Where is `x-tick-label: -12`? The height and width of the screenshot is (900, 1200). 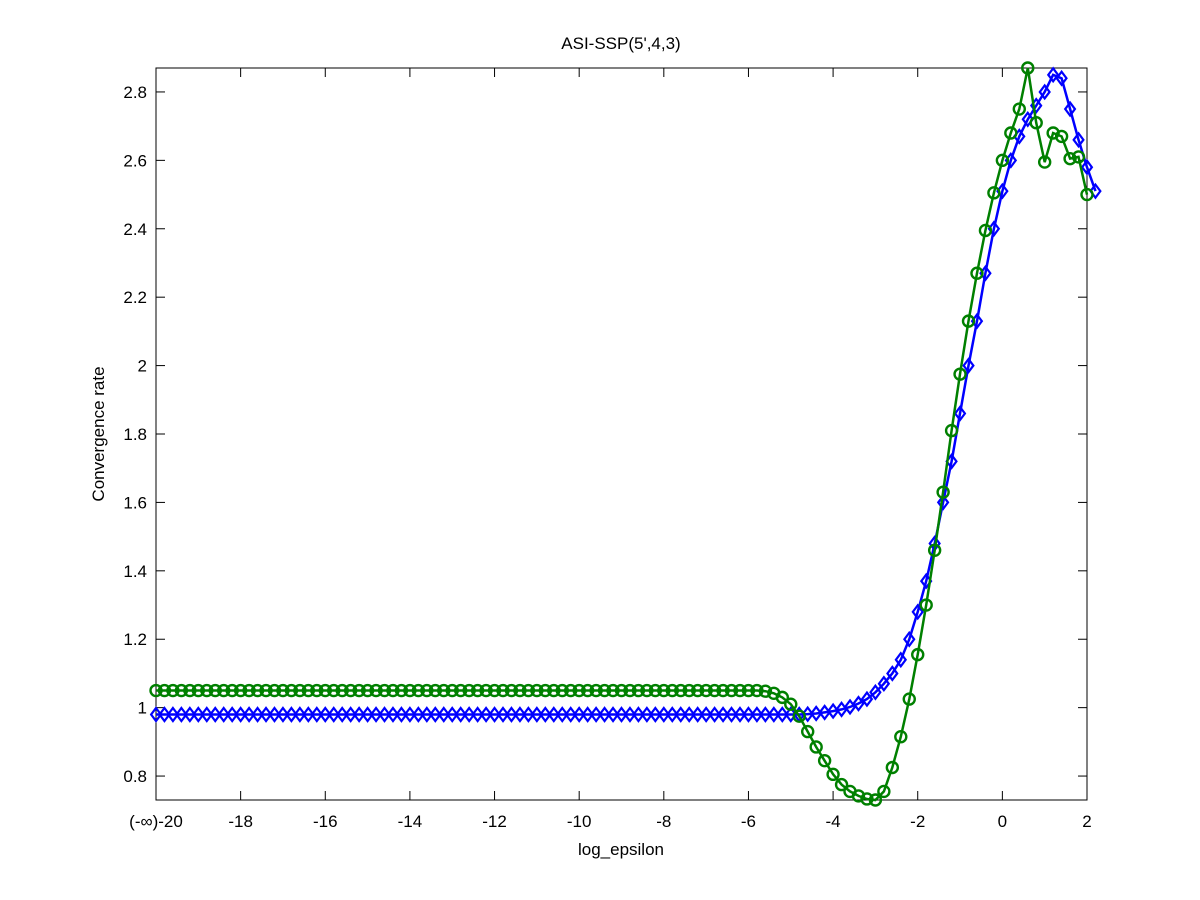 x-tick-label: -12 is located at coordinates (494, 821).